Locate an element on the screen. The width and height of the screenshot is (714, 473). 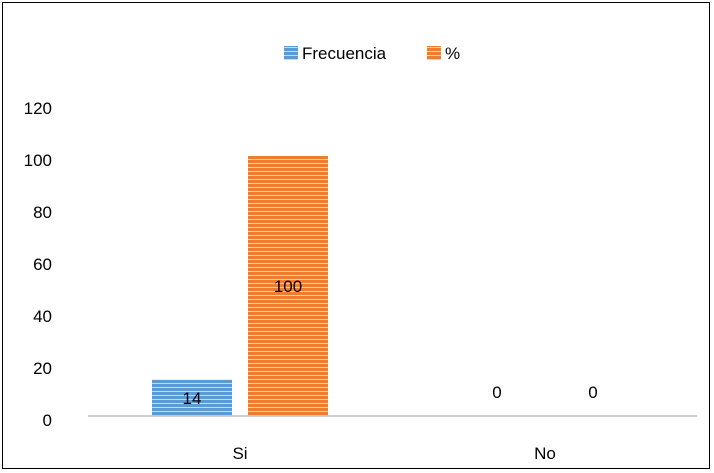
y-tick-label: 80 is located at coordinates (42, 212).